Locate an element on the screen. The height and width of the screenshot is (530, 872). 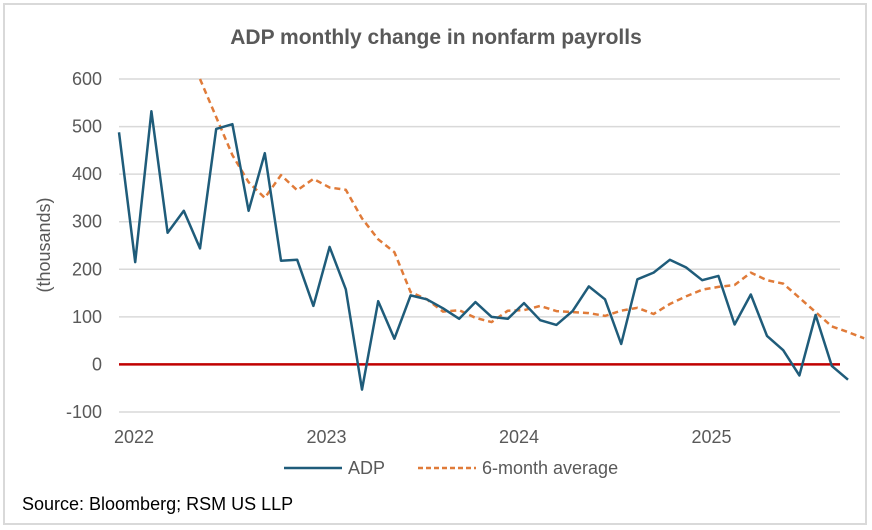
x-tick-label: 2023 is located at coordinates (326, 437).